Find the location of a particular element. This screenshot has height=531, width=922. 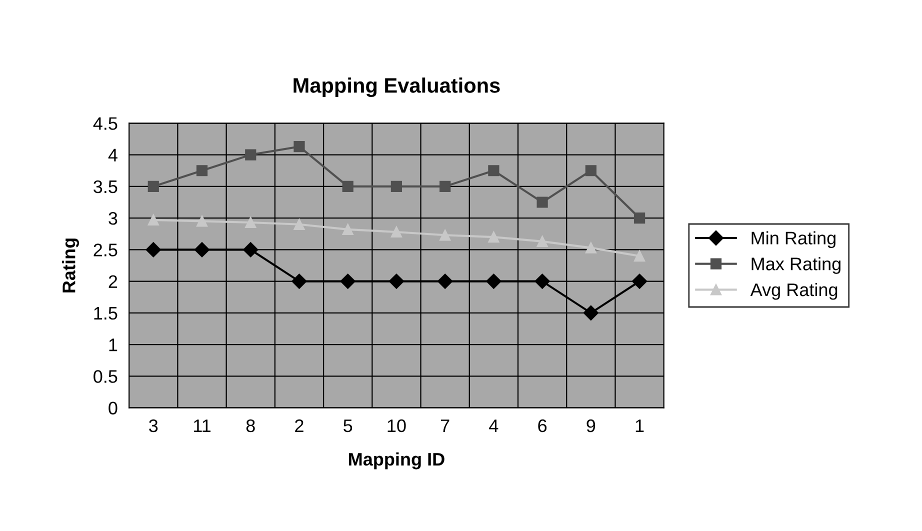

y-tick-label: 3 is located at coordinates (113, 218).